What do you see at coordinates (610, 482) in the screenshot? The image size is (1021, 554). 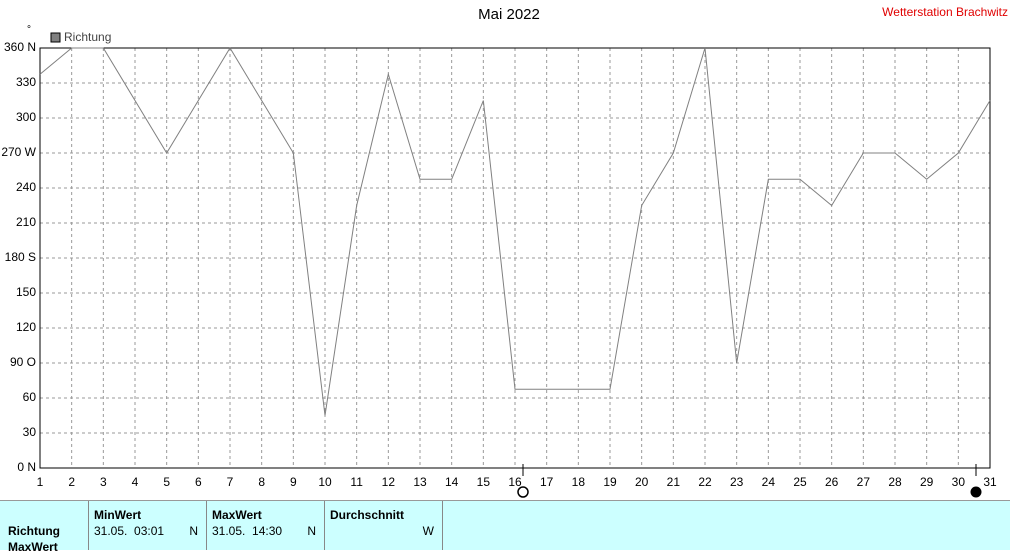 I see `x-tick-label: 19` at bounding box center [610, 482].